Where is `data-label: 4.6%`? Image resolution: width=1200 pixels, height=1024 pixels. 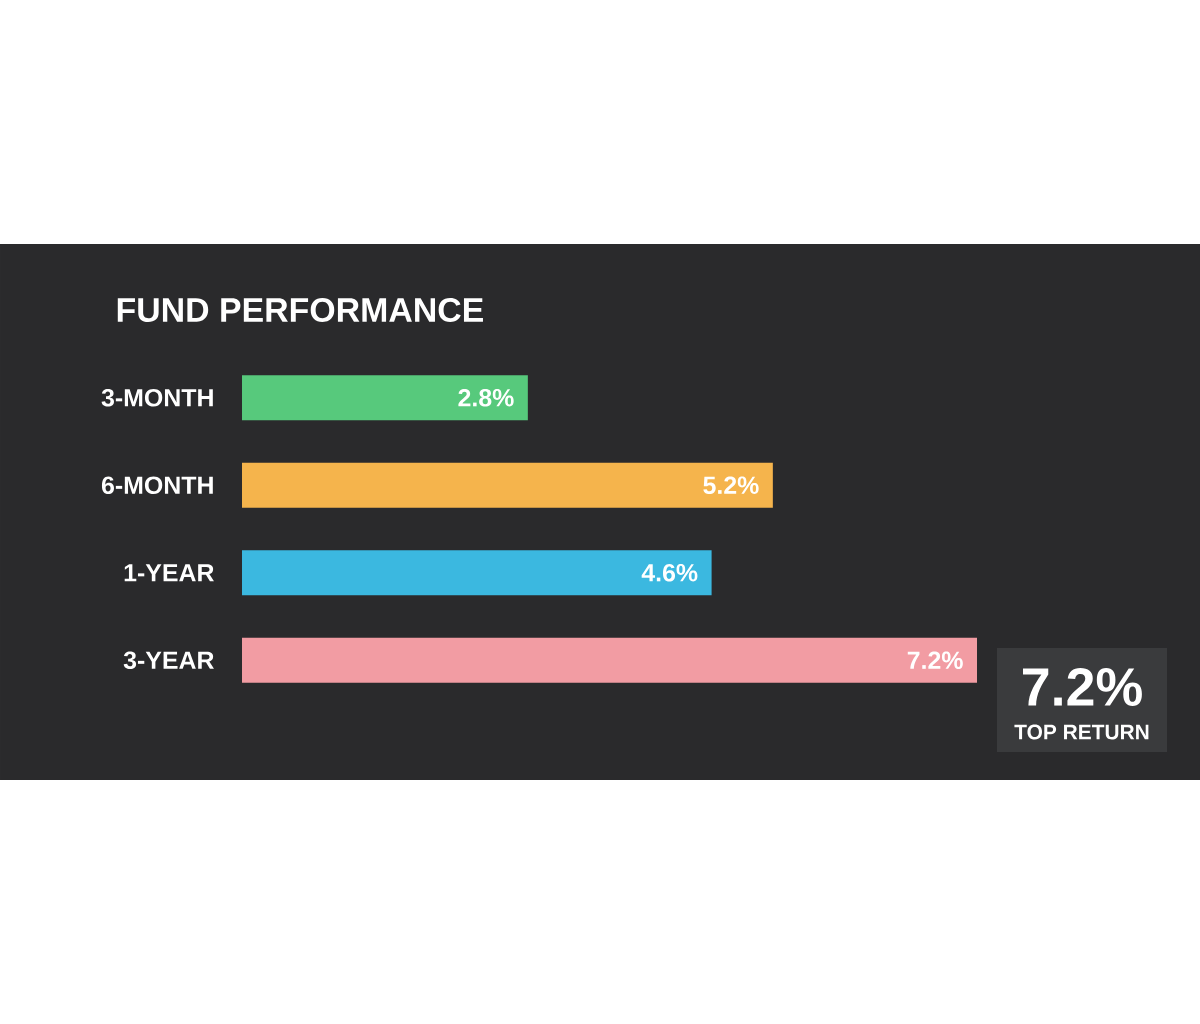 data-label: 4.6% is located at coordinates (669, 572).